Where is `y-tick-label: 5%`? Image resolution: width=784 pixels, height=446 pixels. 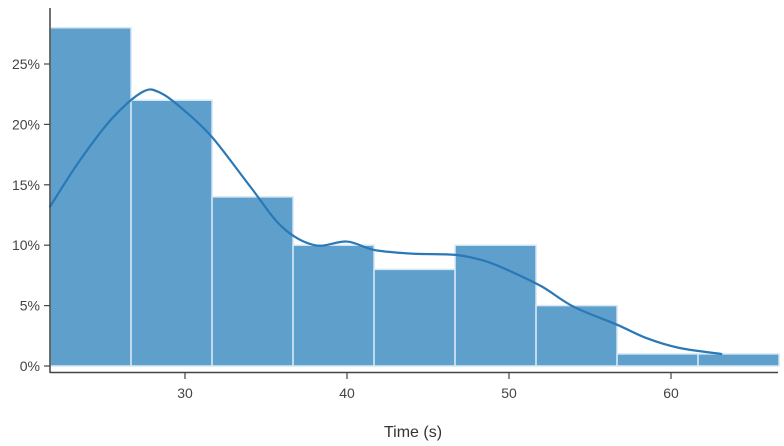
y-tick-label: 5% is located at coordinates (30, 306).